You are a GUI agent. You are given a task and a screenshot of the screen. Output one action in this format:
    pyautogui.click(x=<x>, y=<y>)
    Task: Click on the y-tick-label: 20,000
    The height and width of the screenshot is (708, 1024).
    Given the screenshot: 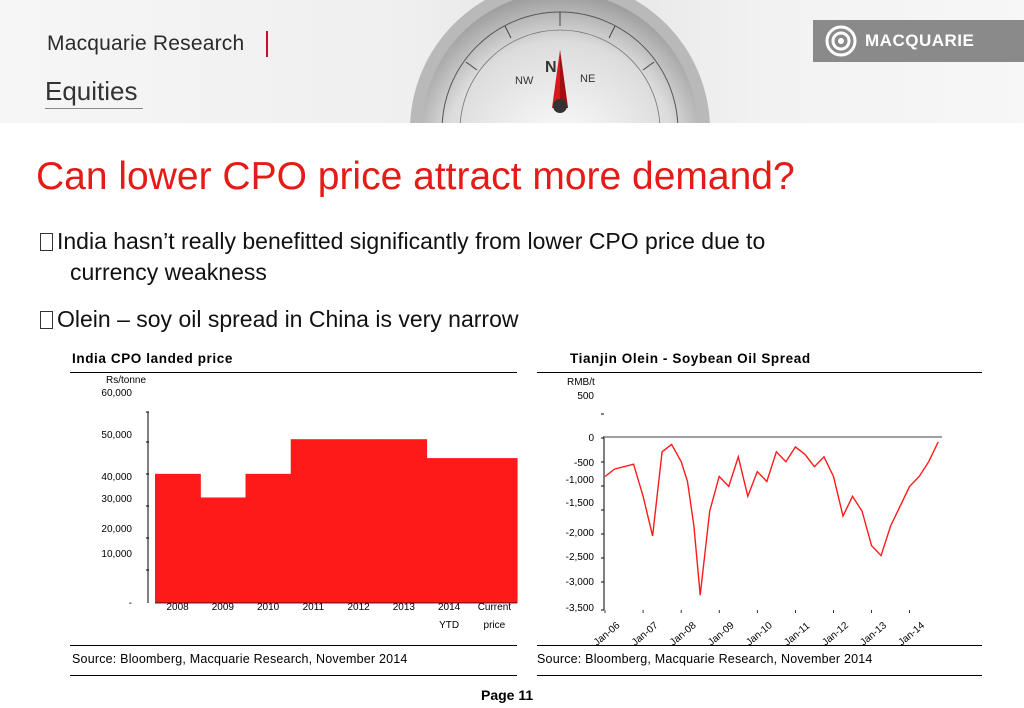 What is the action you would take?
    pyautogui.click(x=116, y=529)
    